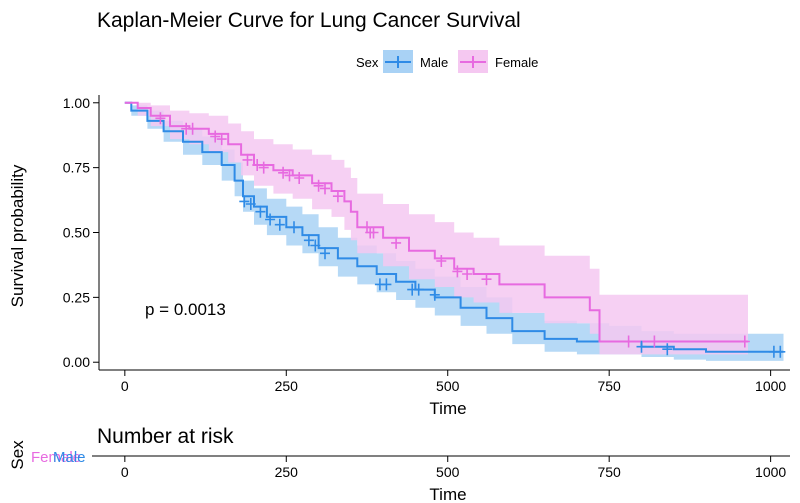 The height and width of the screenshot is (503, 800). What do you see at coordinates (125, 472) in the screenshot?
I see `risk-x-tick-label: 0` at bounding box center [125, 472].